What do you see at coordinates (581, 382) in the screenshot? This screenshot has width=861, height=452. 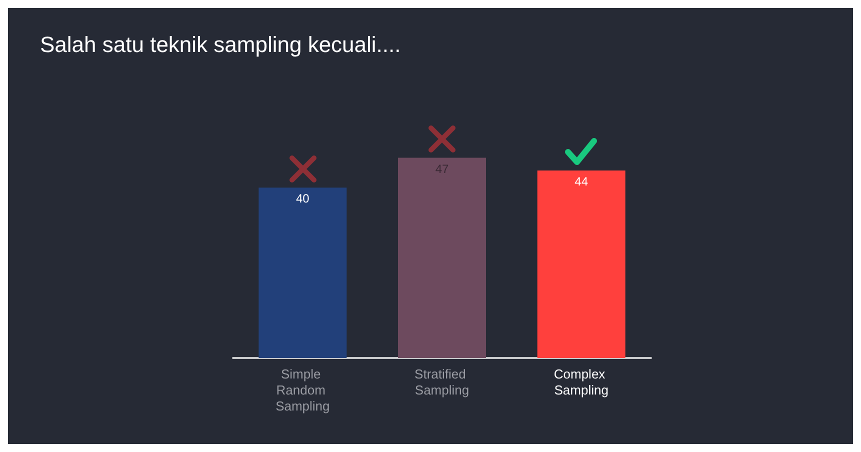 I see `x-tick-label: Complex Sampling` at bounding box center [581, 382].